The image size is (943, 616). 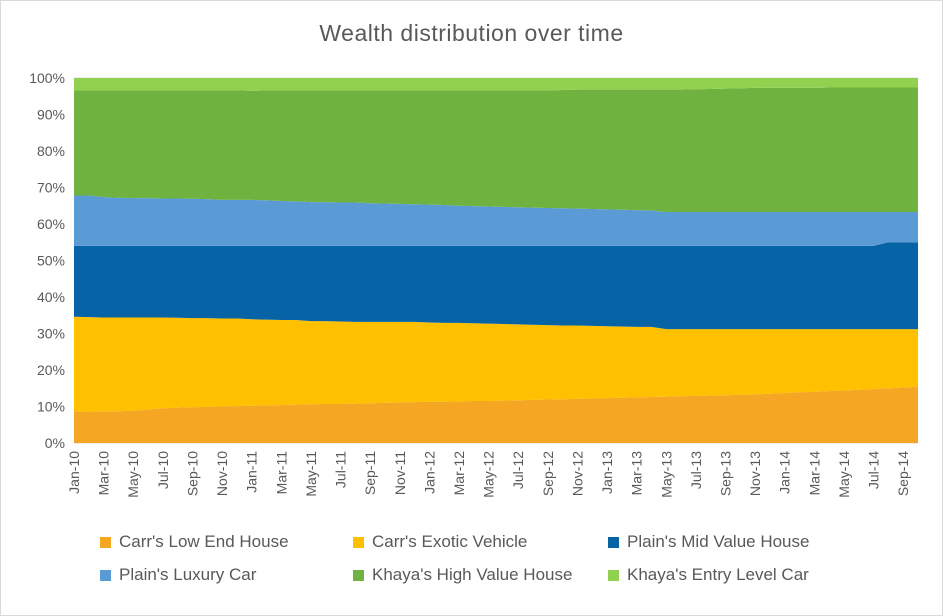 What do you see at coordinates (459, 473) in the screenshot?
I see `x-tick-label: Mar-12` at bounding box center [459, 473].